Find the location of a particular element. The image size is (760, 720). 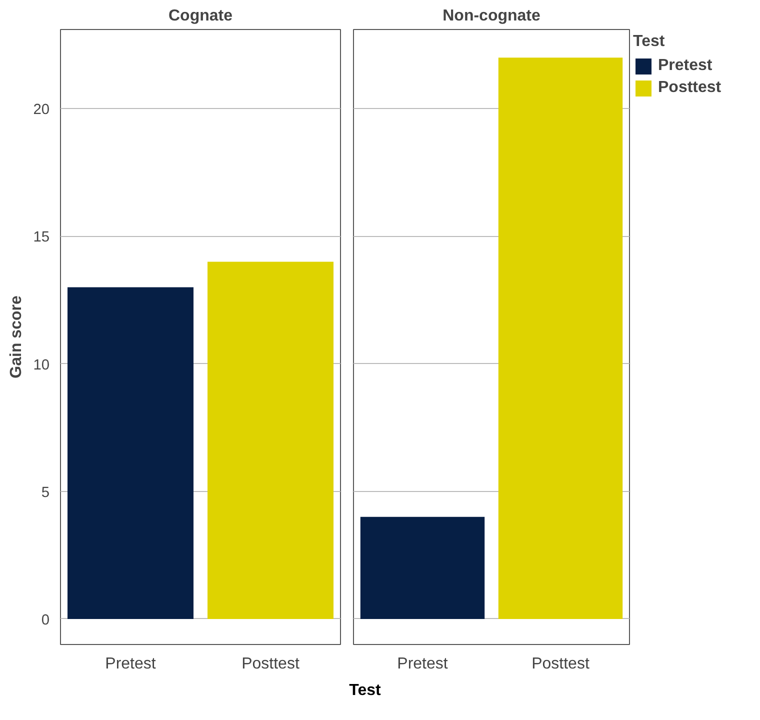

y-tick-label: 15 is located at coordinates (41, 238).